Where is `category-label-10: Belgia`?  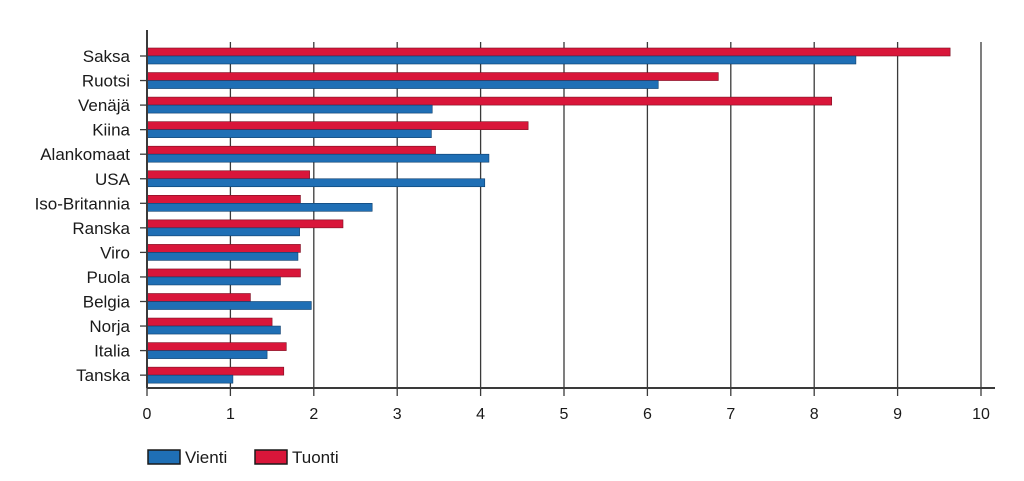 category-label-10: Belgia is located at coordinates (107, 302).